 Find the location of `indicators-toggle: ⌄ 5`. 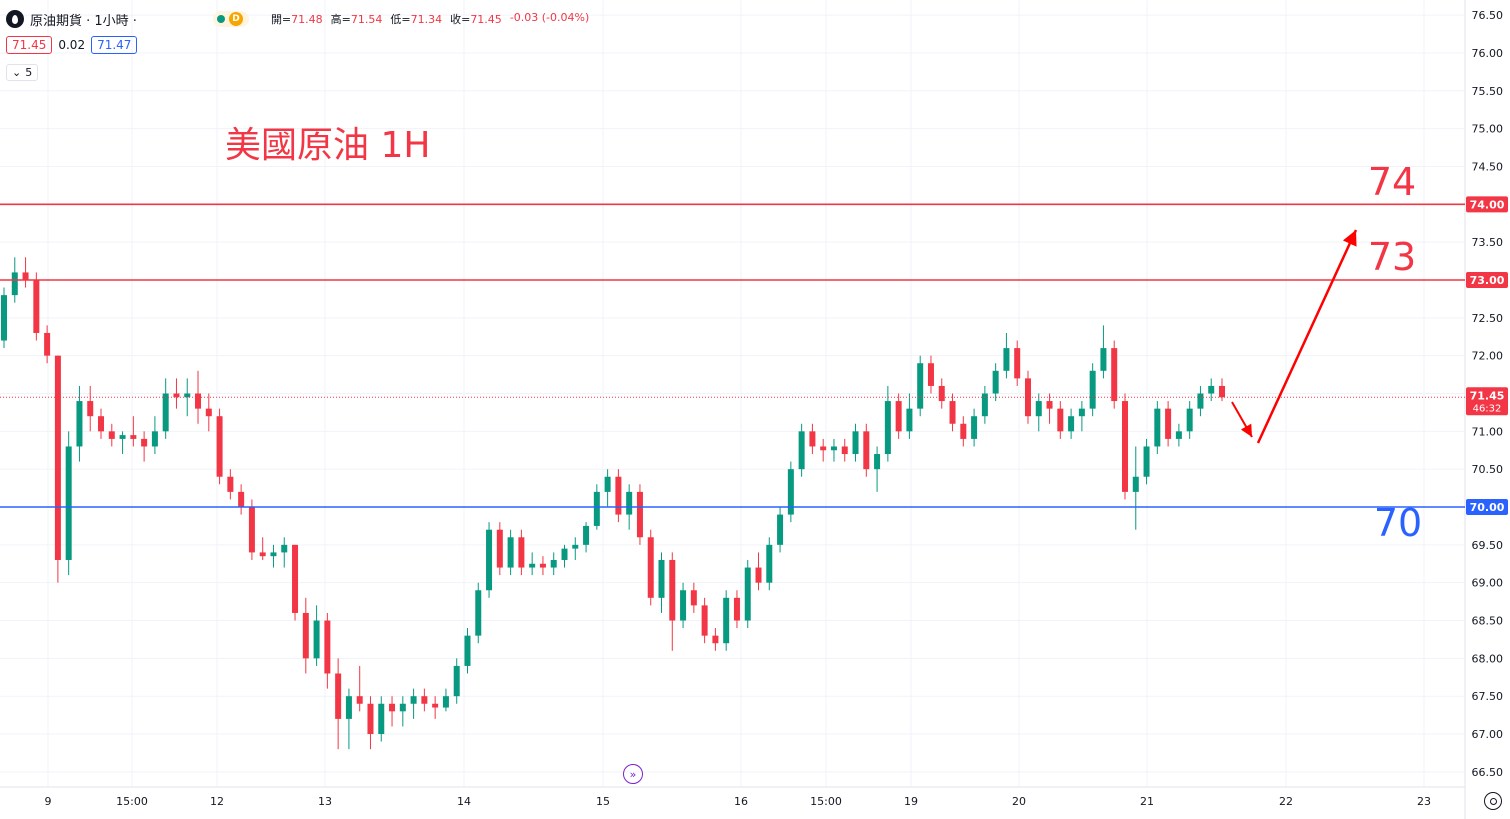

indicators-toggle: ⌄ 5 is located at coordinates (22, 72).